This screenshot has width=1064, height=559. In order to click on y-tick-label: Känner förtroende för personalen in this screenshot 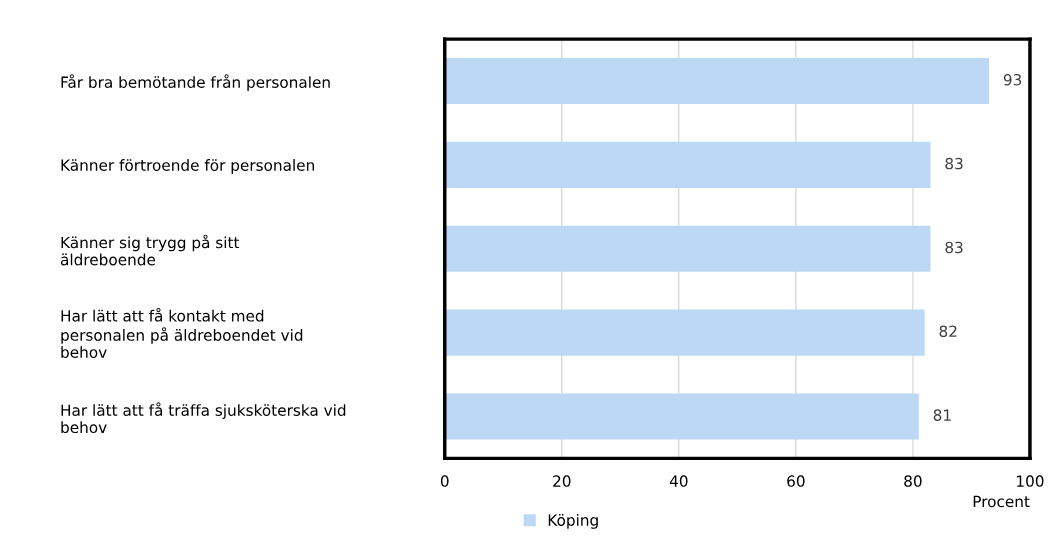, I will do `click(187, 166)`.